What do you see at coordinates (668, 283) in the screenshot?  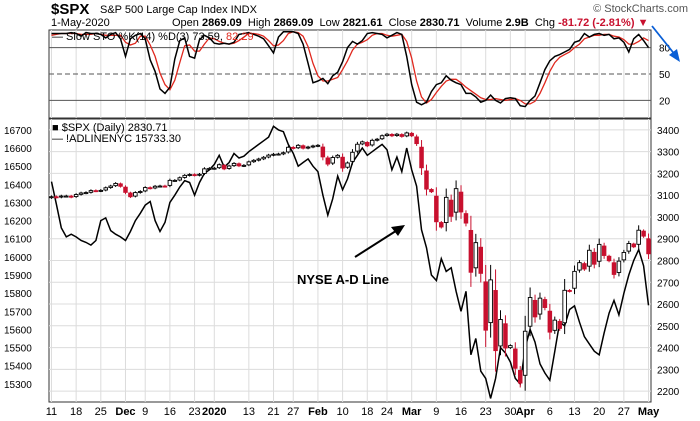 I see `price-ytick-right: 2700` at bounding box center [668, 283].